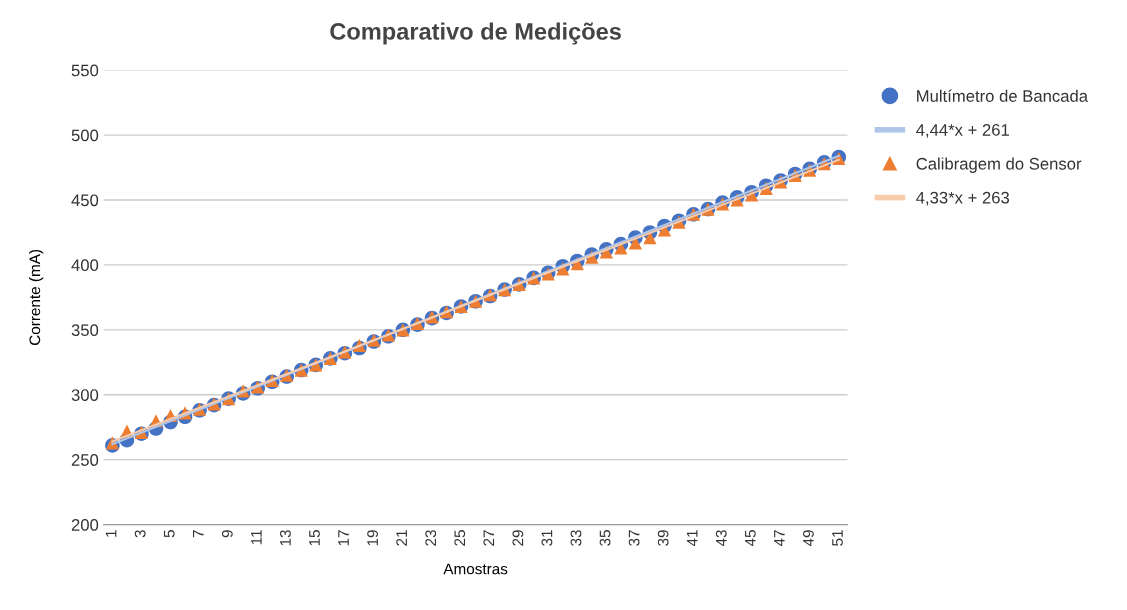 The height and width of the screenshot is (610, 1127). What do you see at coordinates (663, 538) in the screenshot?
I see `x-tick-label: 39` at bounding box center [663, 538].